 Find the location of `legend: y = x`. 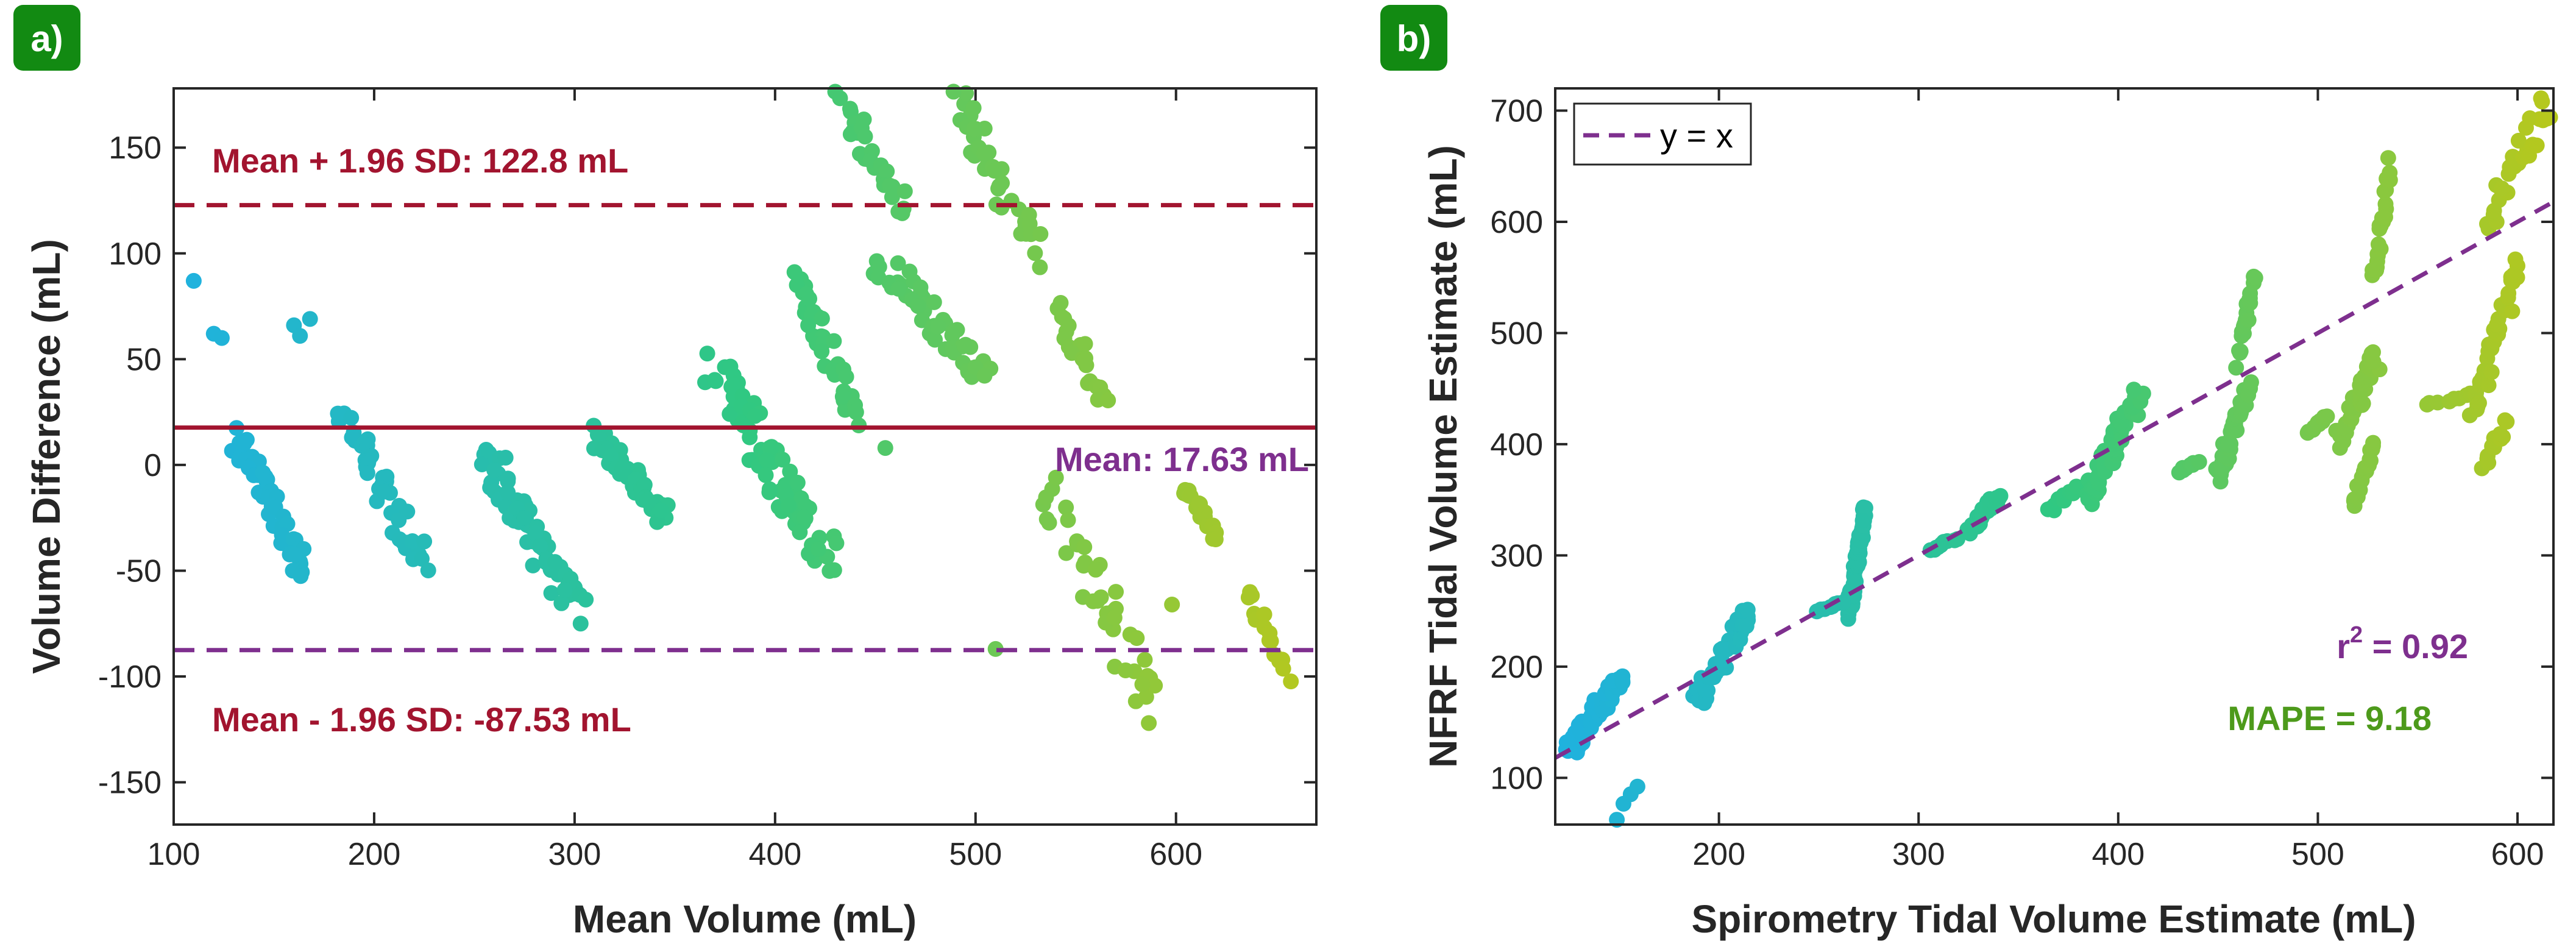

legend: y = x is located at coordinates (1662, 134).